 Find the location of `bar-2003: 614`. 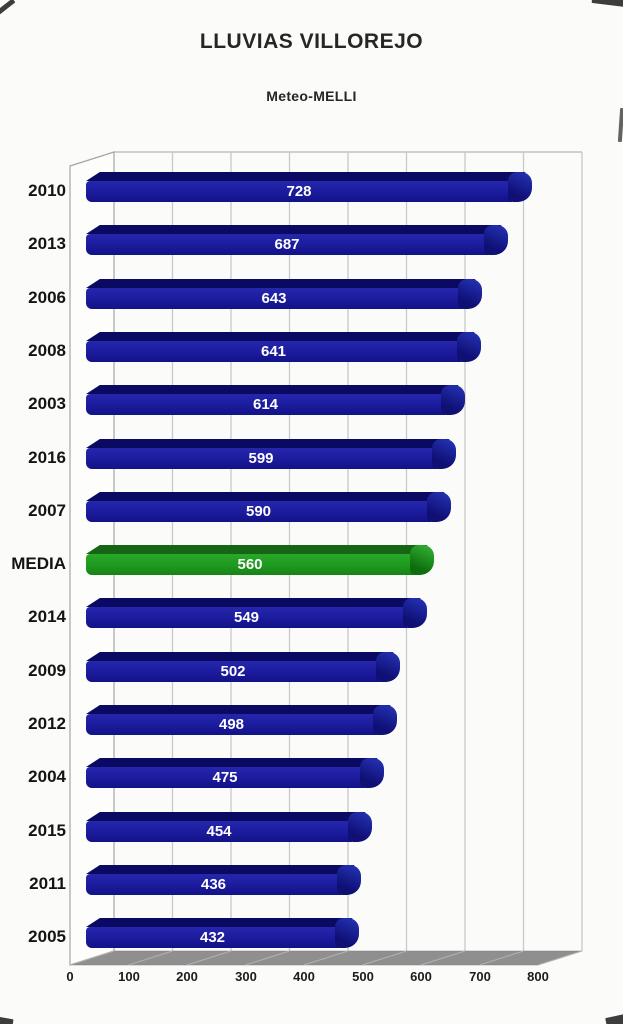

bar-2003: 614 is located at coordinates (275, 400).